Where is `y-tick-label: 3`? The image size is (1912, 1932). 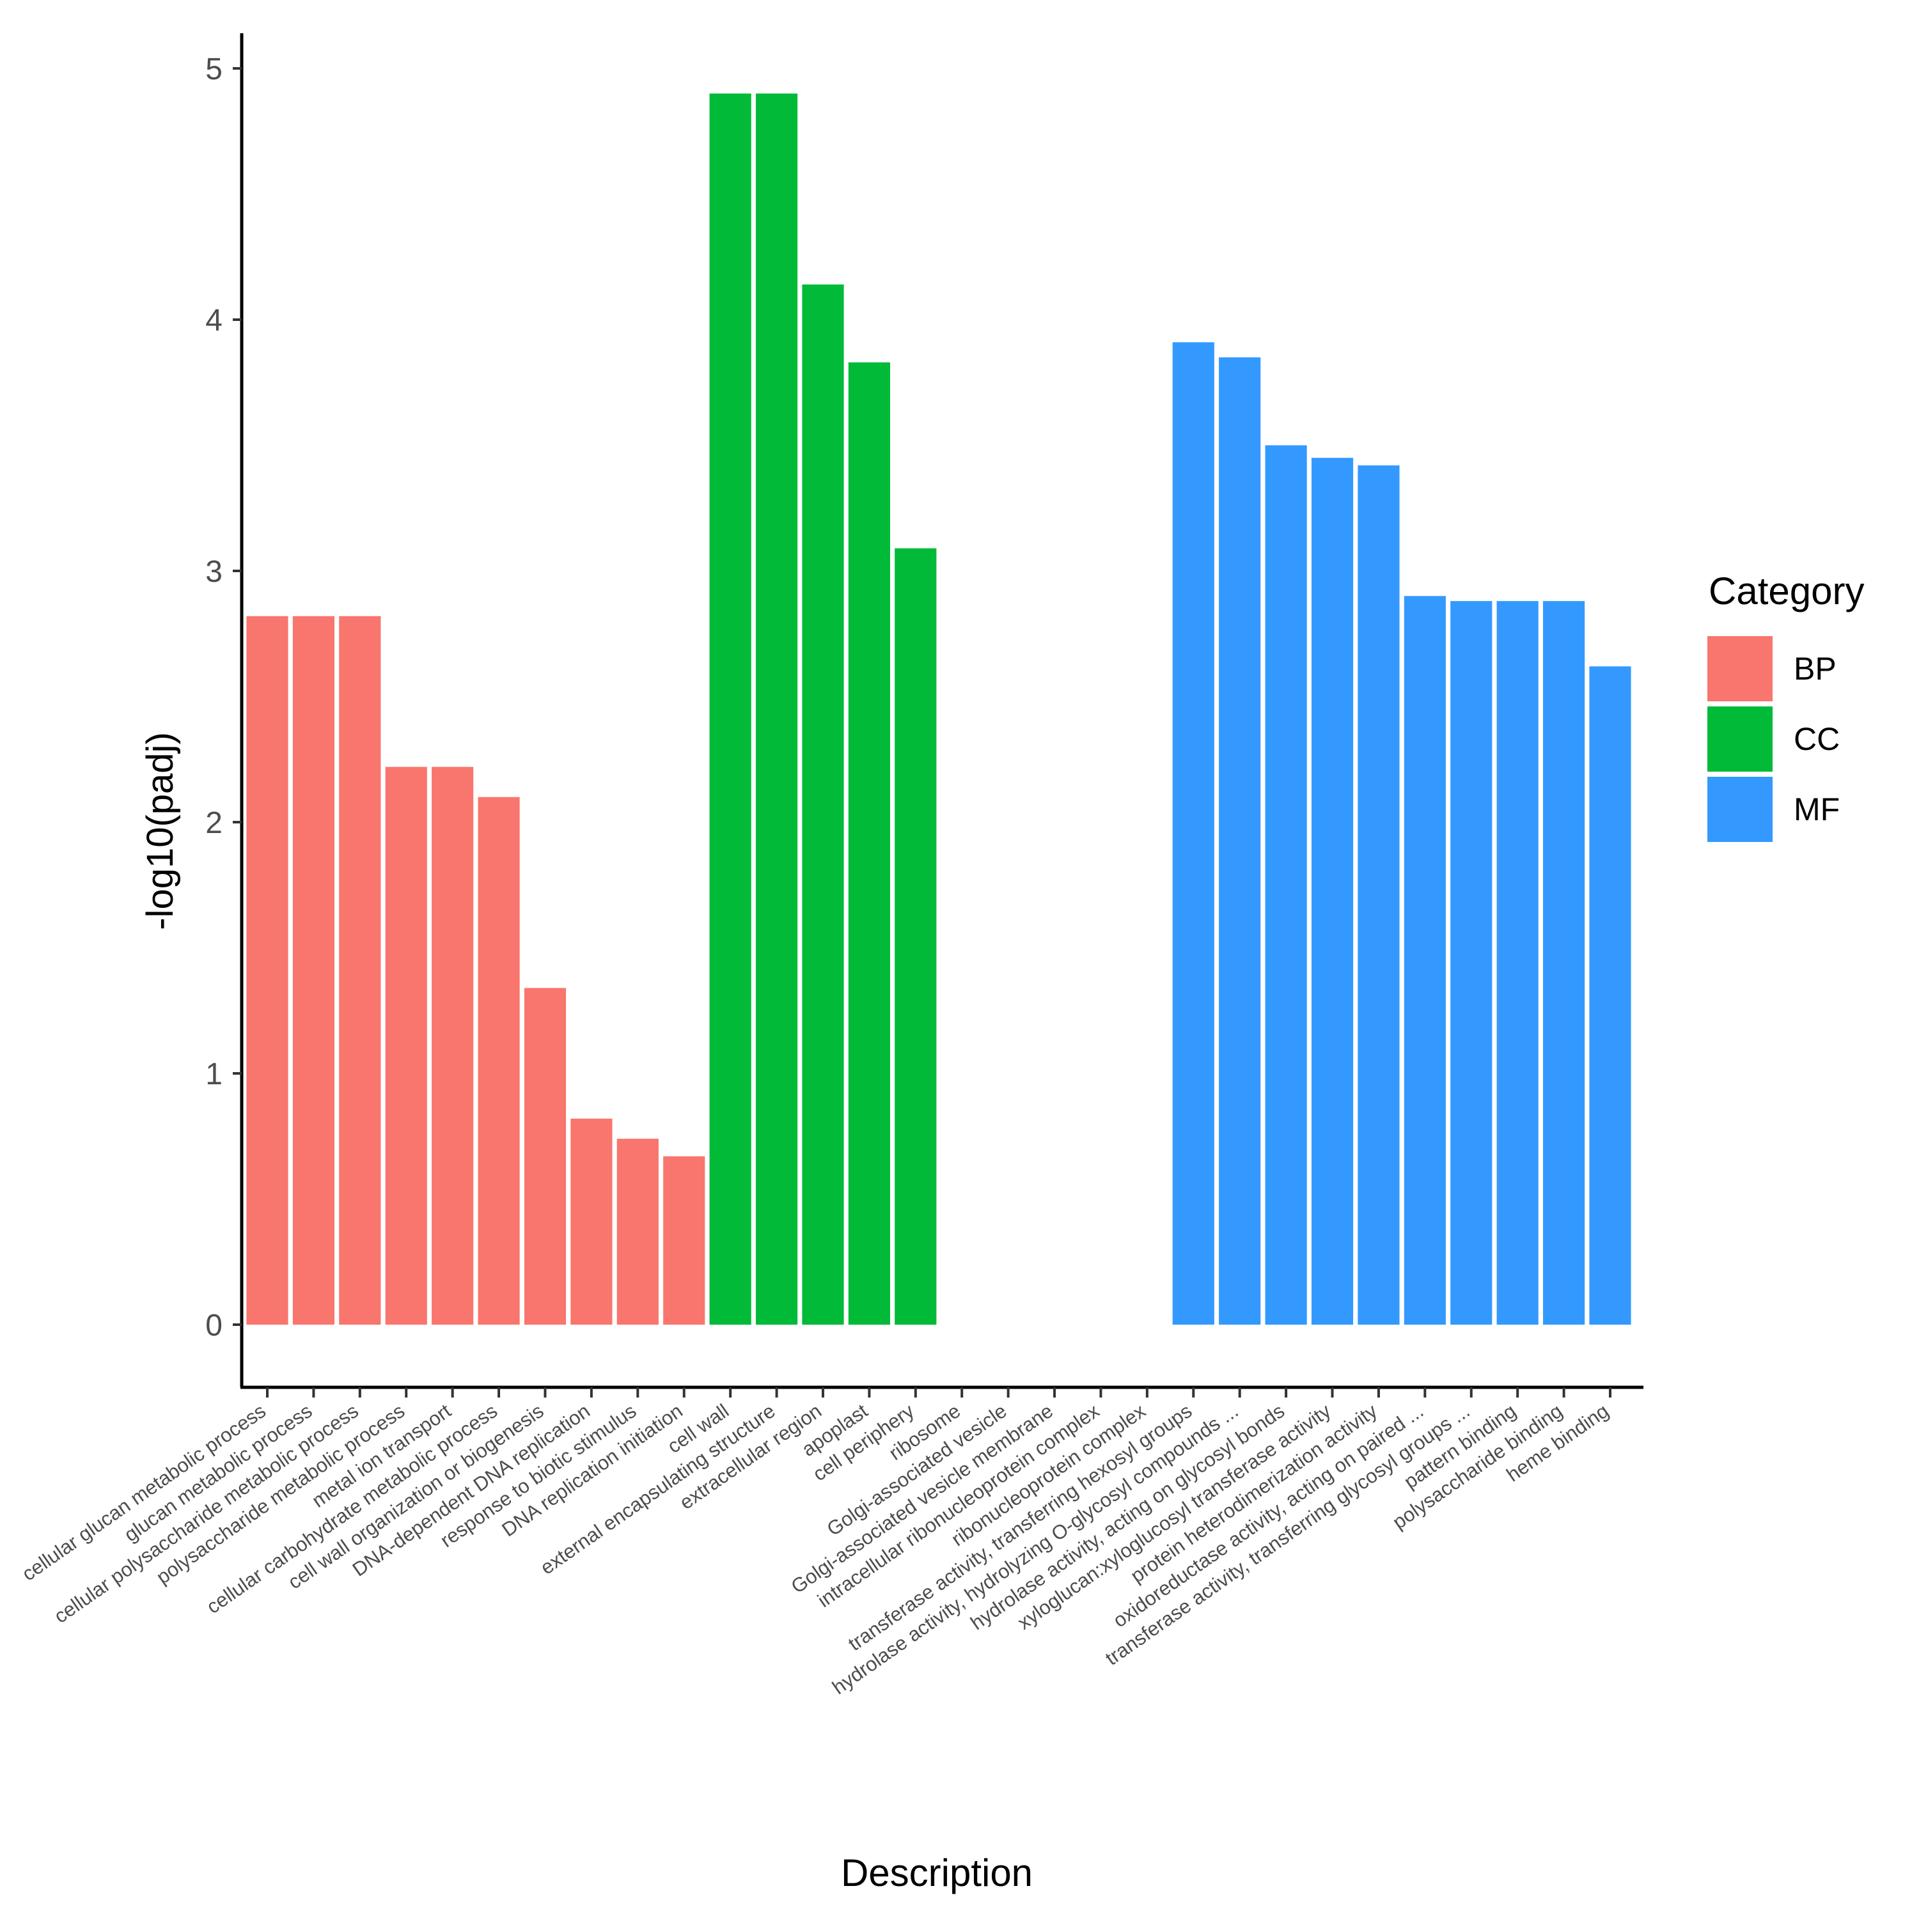
y-tick-label: 3 is located at coordinates (214, 572).